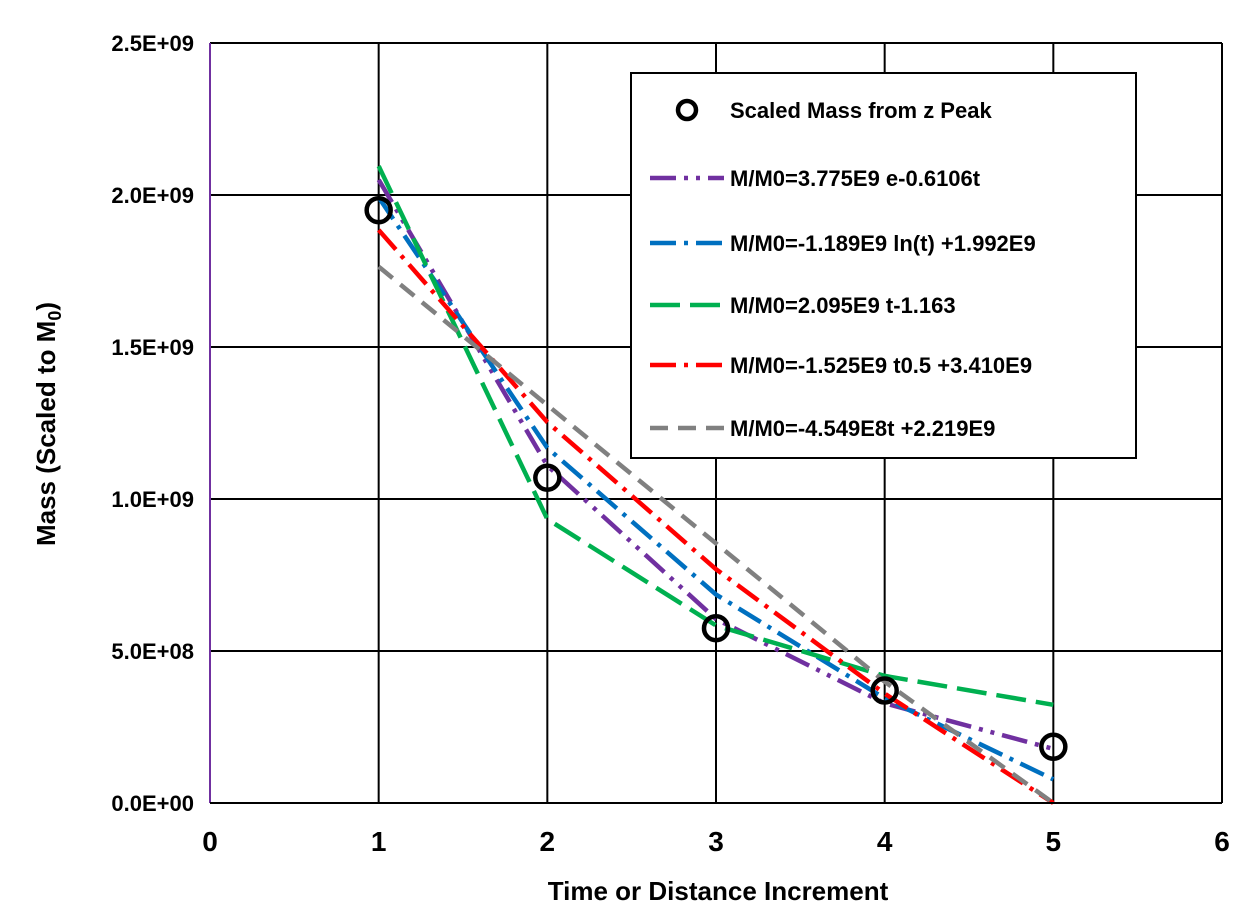  Describe the element at coordinates (718, 891) in the screenshot. I see `x-axis-title: Time or Distance Increment` at that location.